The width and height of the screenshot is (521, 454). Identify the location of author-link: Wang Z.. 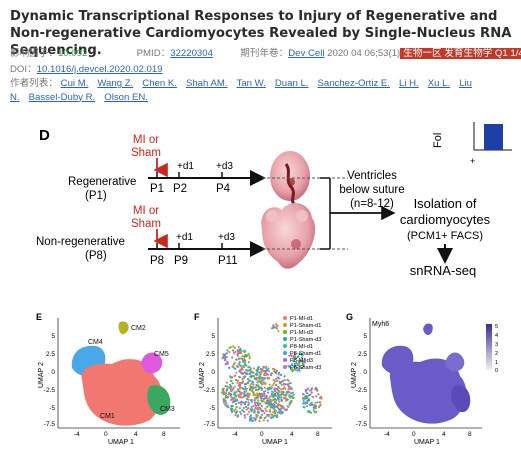
(115, 83).